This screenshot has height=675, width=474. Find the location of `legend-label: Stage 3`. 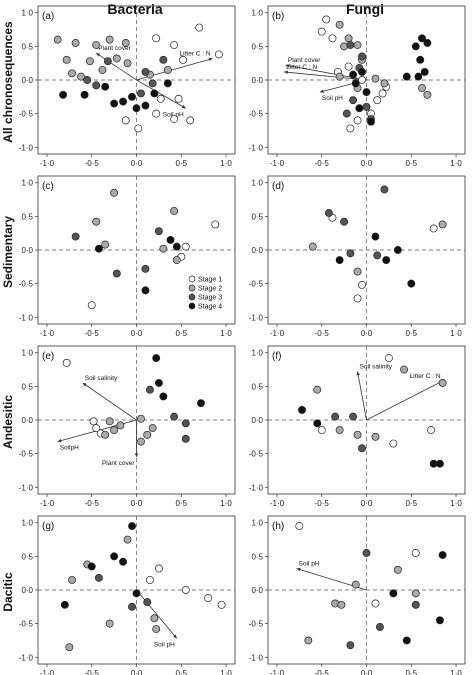

legend-label: Stage 3 is located at coordinates (210, 298).